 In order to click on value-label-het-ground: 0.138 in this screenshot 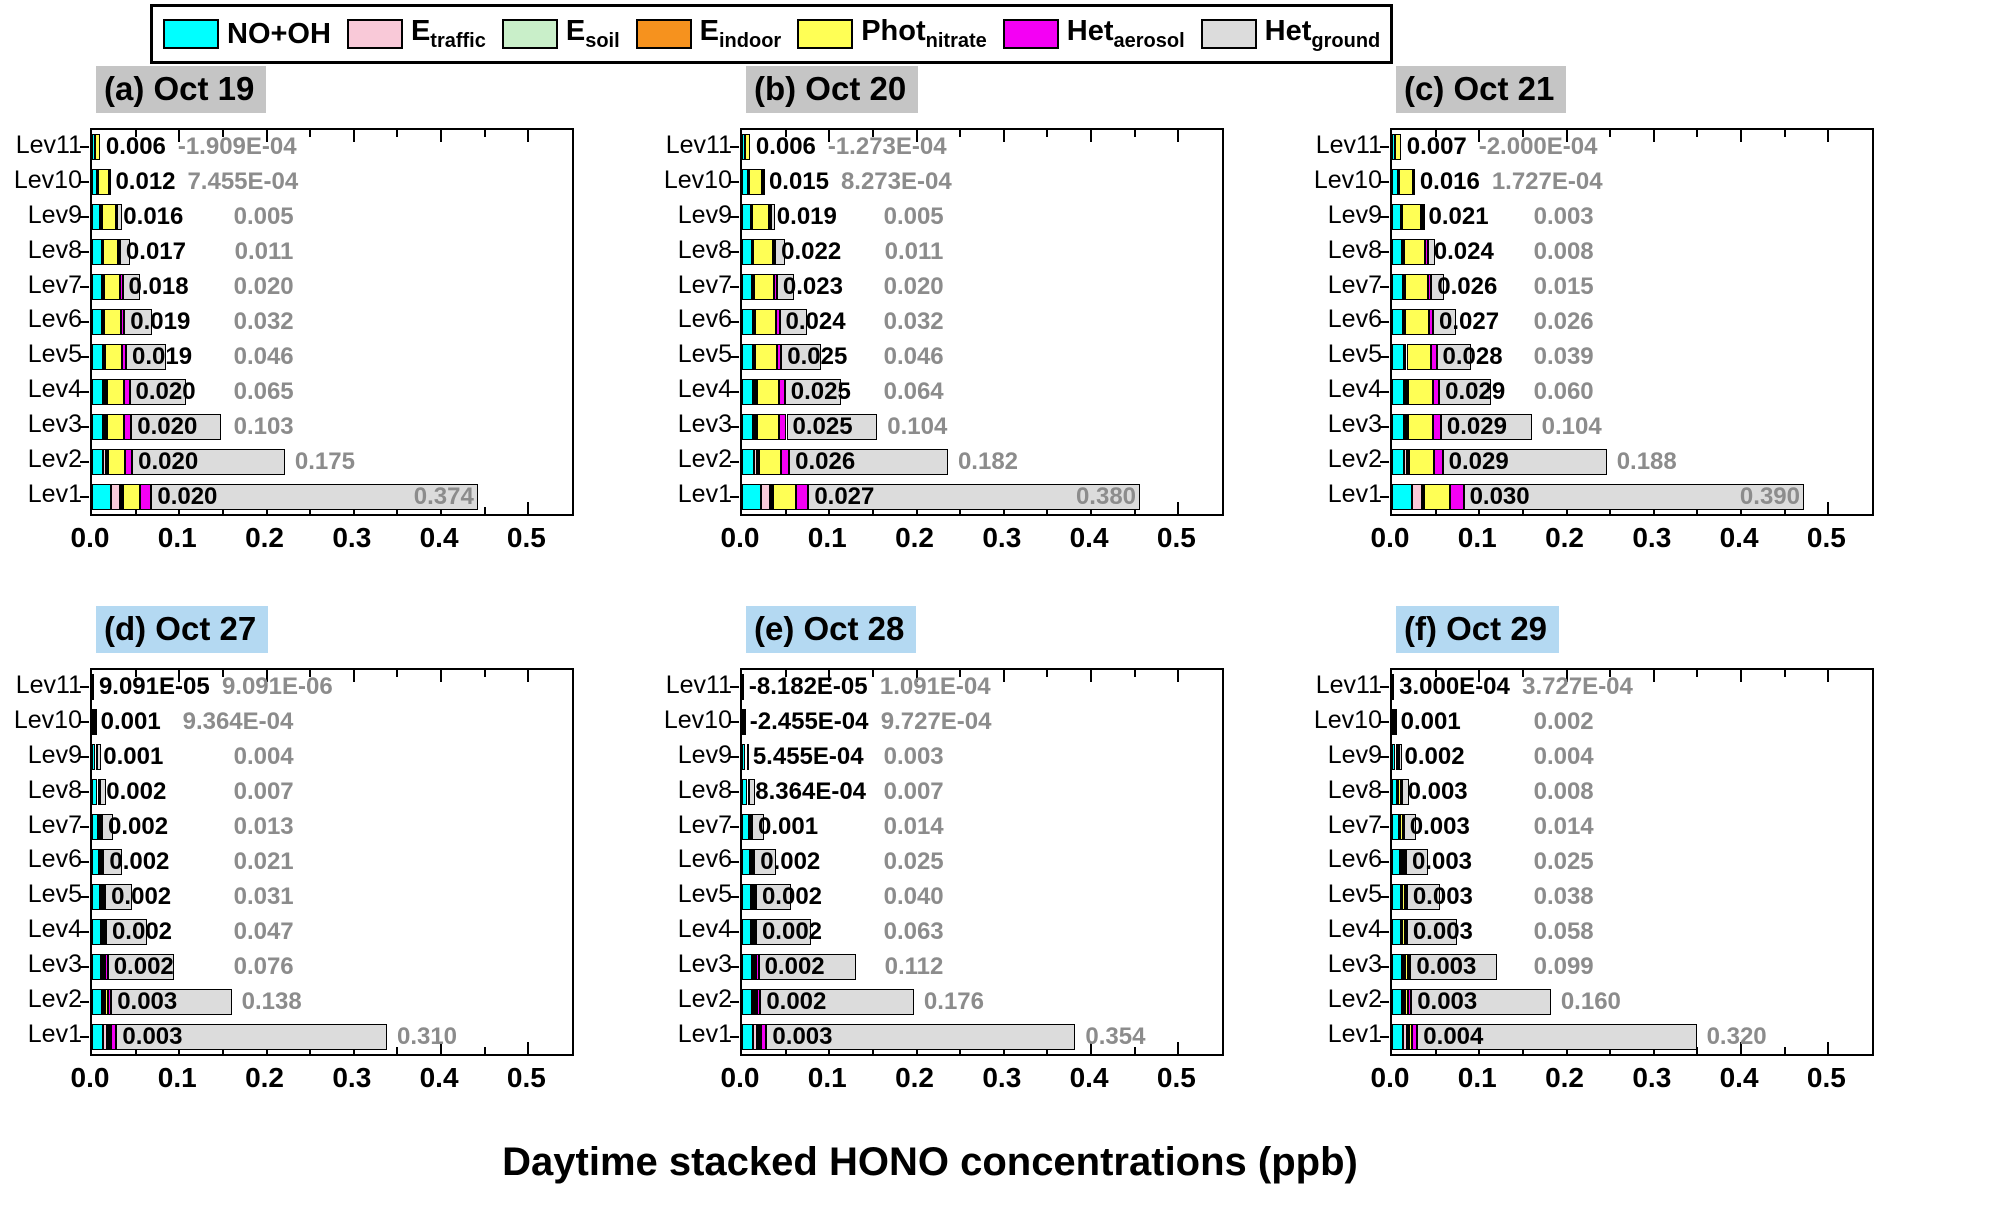, I will do `click(271, 1001)`.